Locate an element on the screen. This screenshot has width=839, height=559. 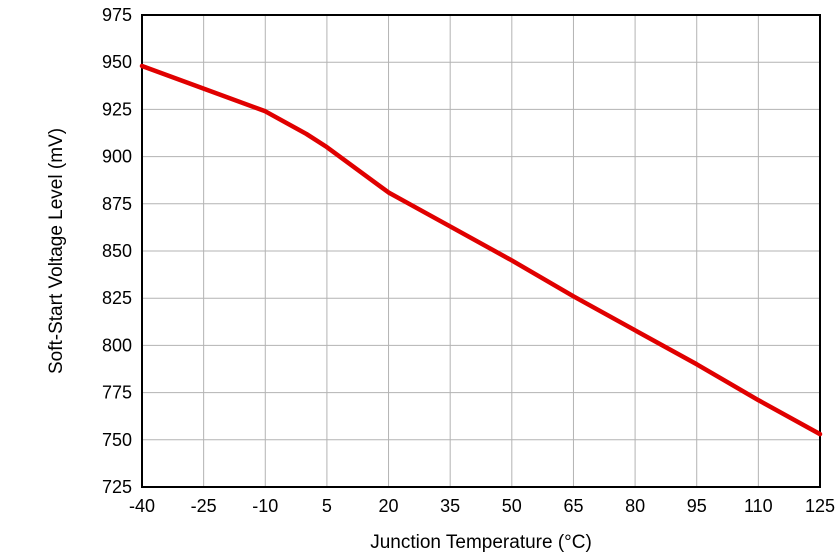
x-tick-label: 110 is located at coordinates (758, 506).